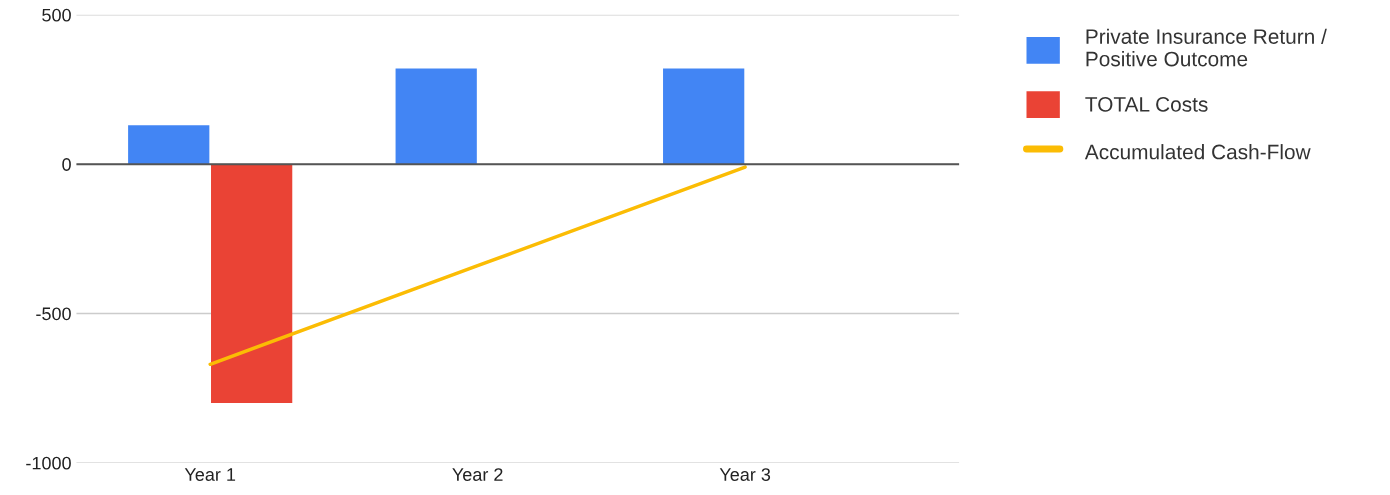  Describe the element at coordinates (477, 474) in the screenshot. I see `x-tick-label: Year 2` at that location.